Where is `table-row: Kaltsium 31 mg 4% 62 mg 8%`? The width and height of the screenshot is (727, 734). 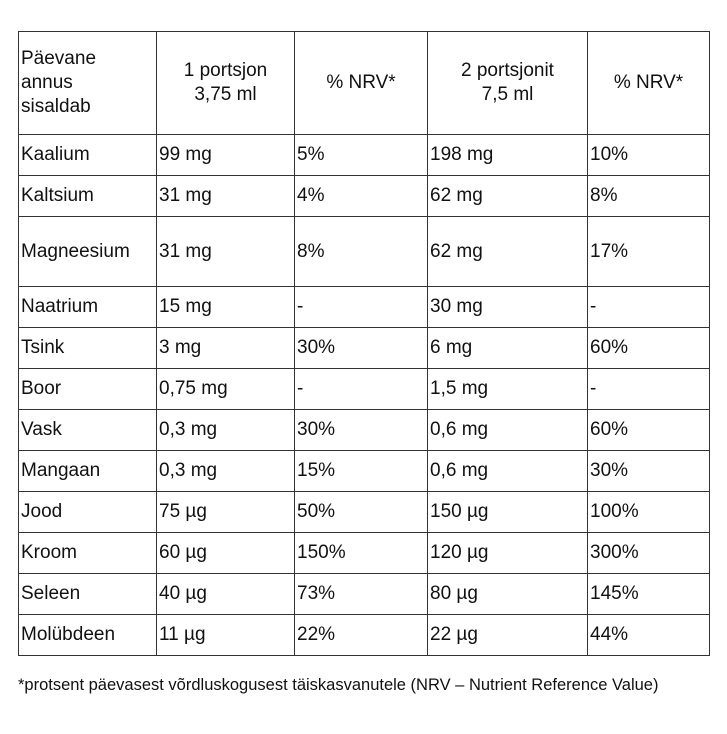 table-row: Kaltsium 31 mg 4% 62 mg 8% is located at coordinates (364, 196).